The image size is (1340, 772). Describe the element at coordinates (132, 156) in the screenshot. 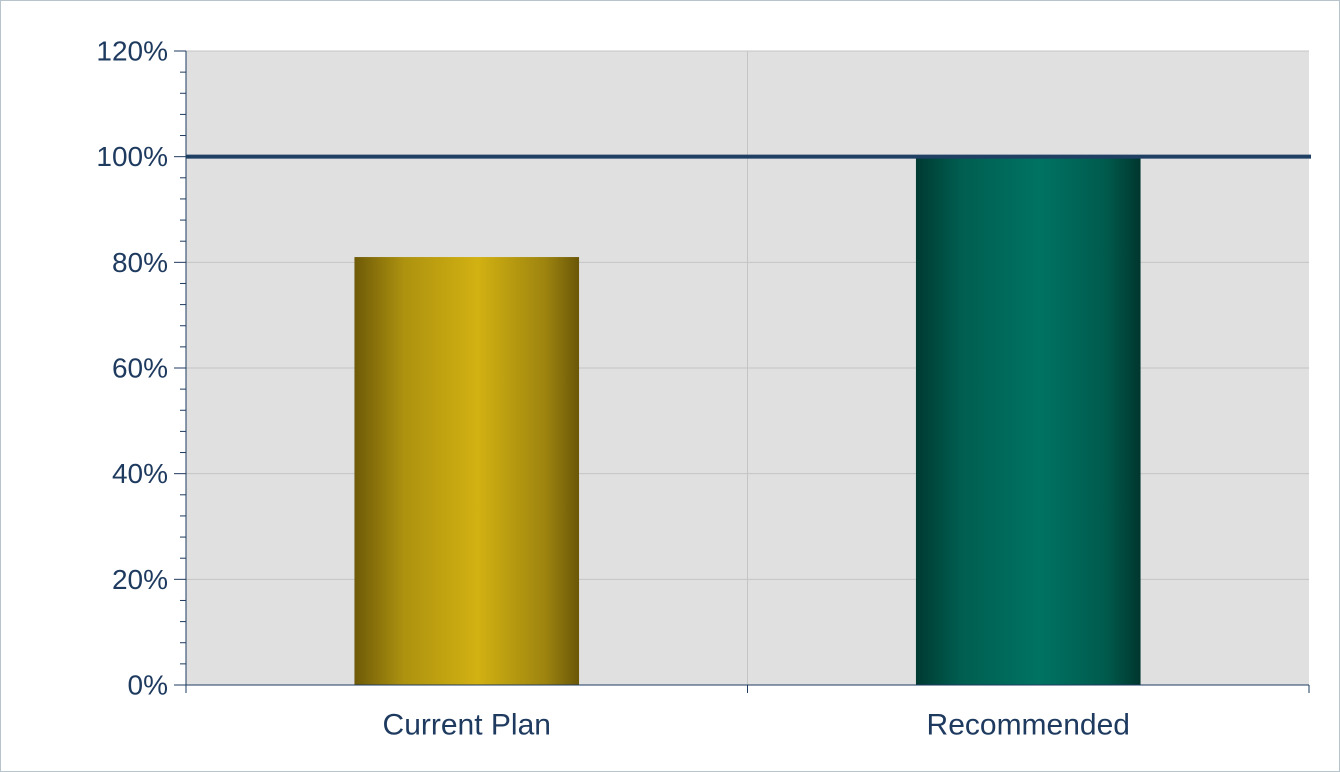

I see `y-tick-label: 100%` at that location.